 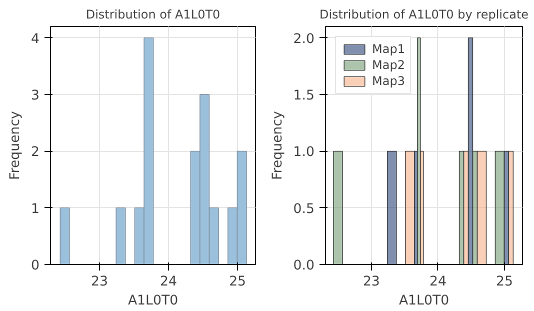 What do you see at coordinates (388, 81) in the screenshot?
I see `legend-label: Map3` at bounding box center [388, 81].